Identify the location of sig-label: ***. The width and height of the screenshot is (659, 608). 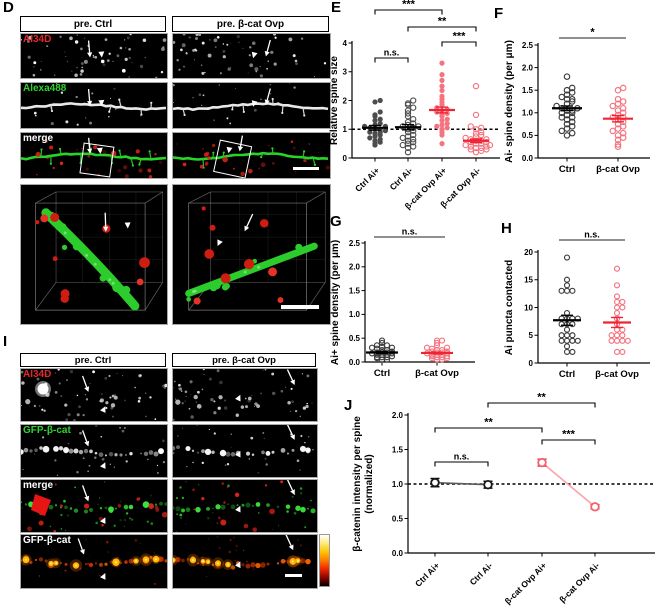
(409, 5).